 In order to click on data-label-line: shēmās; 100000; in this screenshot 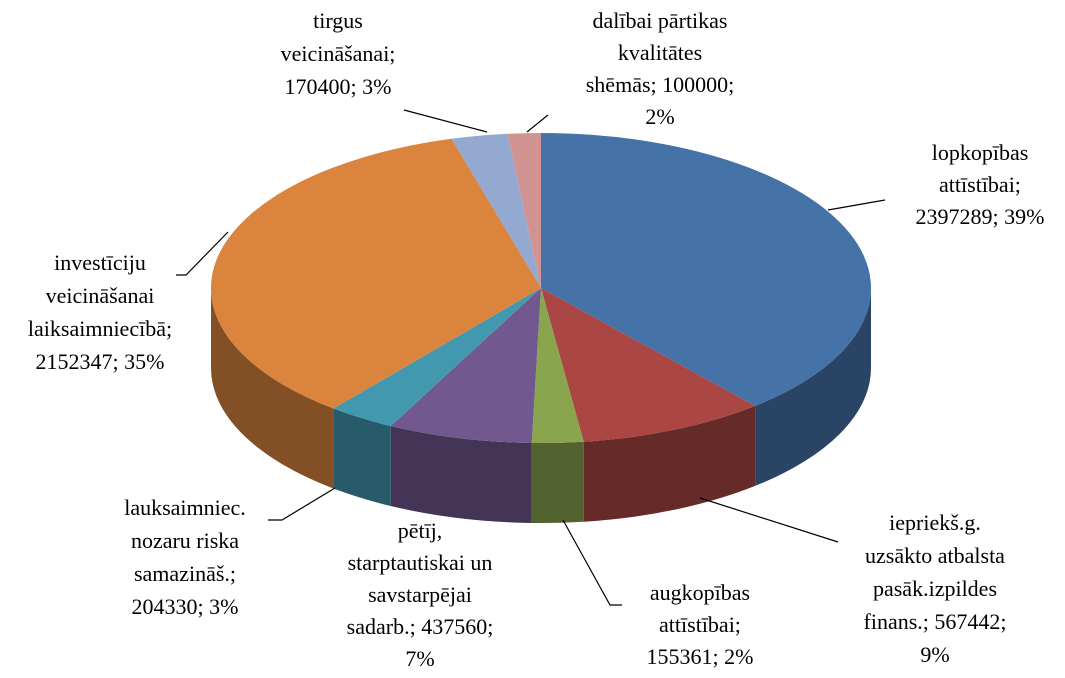, I will do `click(660, 84)`.